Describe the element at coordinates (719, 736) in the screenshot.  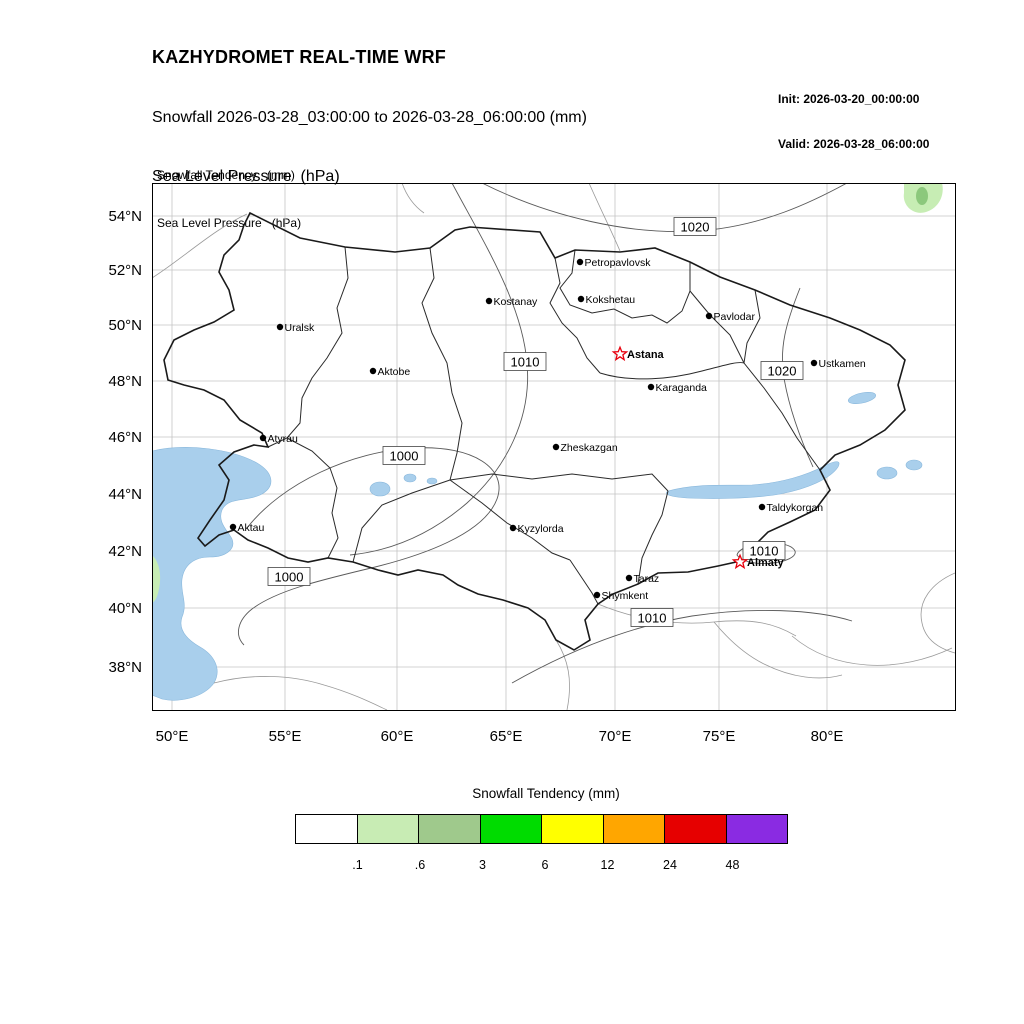
I see `lon-axis-label: 75°E` at that location.